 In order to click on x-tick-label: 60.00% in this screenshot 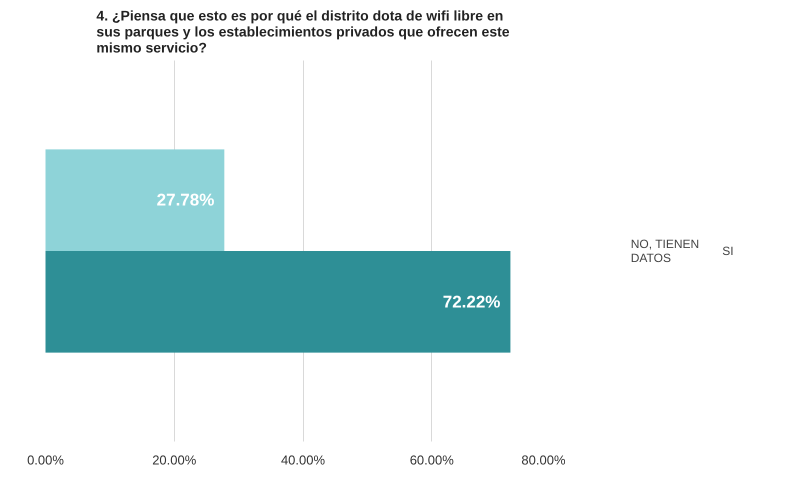, I will do `click(432, 460)`.